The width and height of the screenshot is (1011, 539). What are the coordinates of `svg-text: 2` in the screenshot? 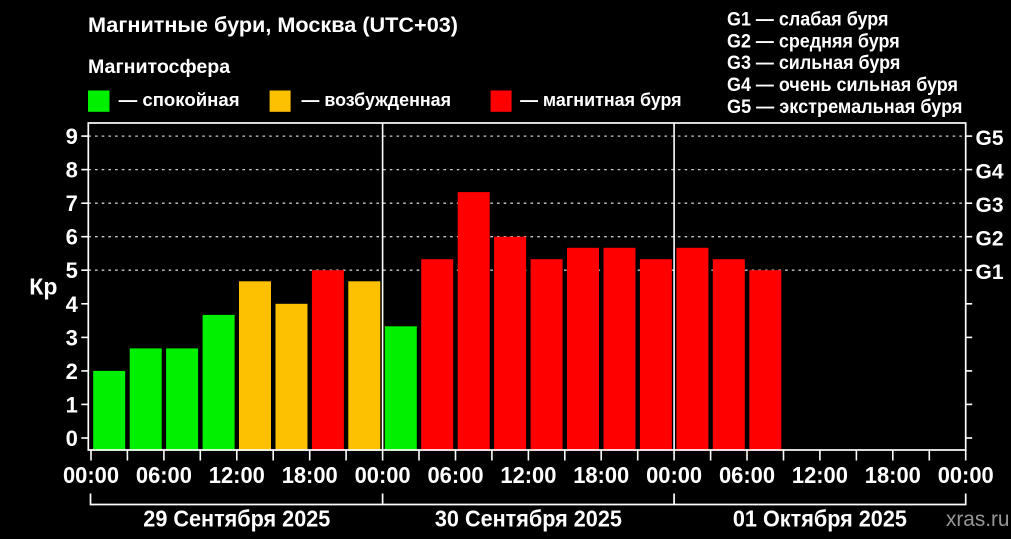 It's located at (72, 371).